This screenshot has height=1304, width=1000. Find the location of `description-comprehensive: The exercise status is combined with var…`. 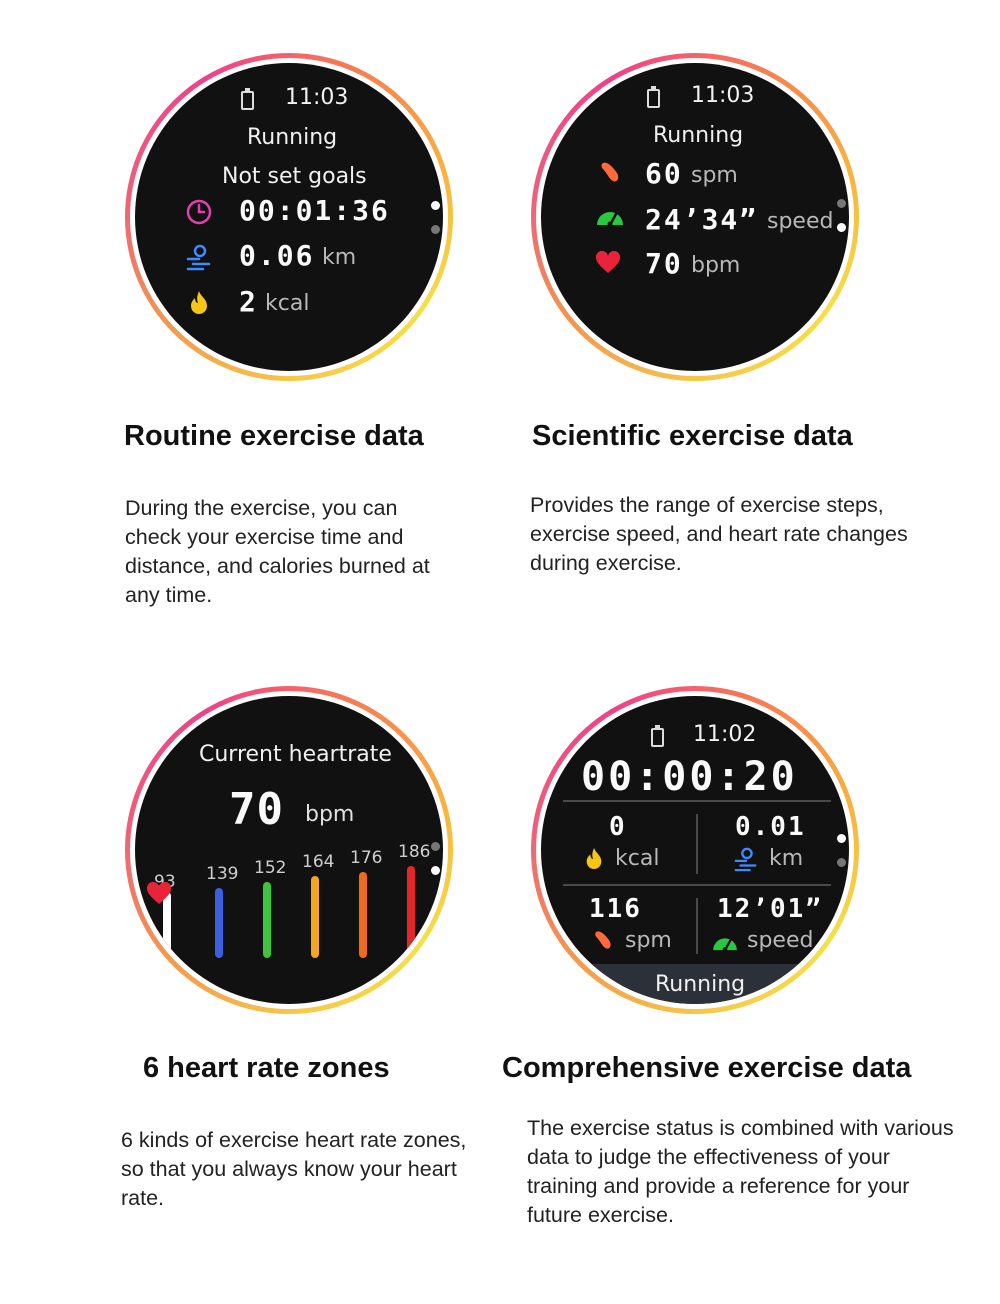

description-comprehensive: The exercise status is combined with var… is located at coordinates (740, 1171).